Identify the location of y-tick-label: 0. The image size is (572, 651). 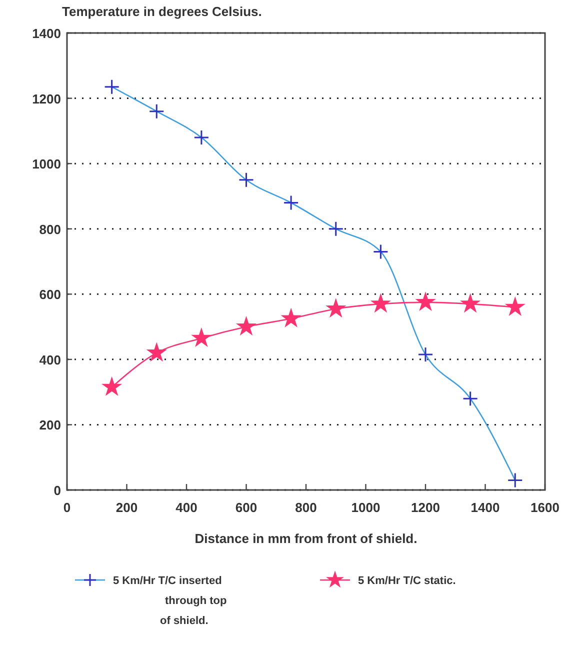
(57, 490).